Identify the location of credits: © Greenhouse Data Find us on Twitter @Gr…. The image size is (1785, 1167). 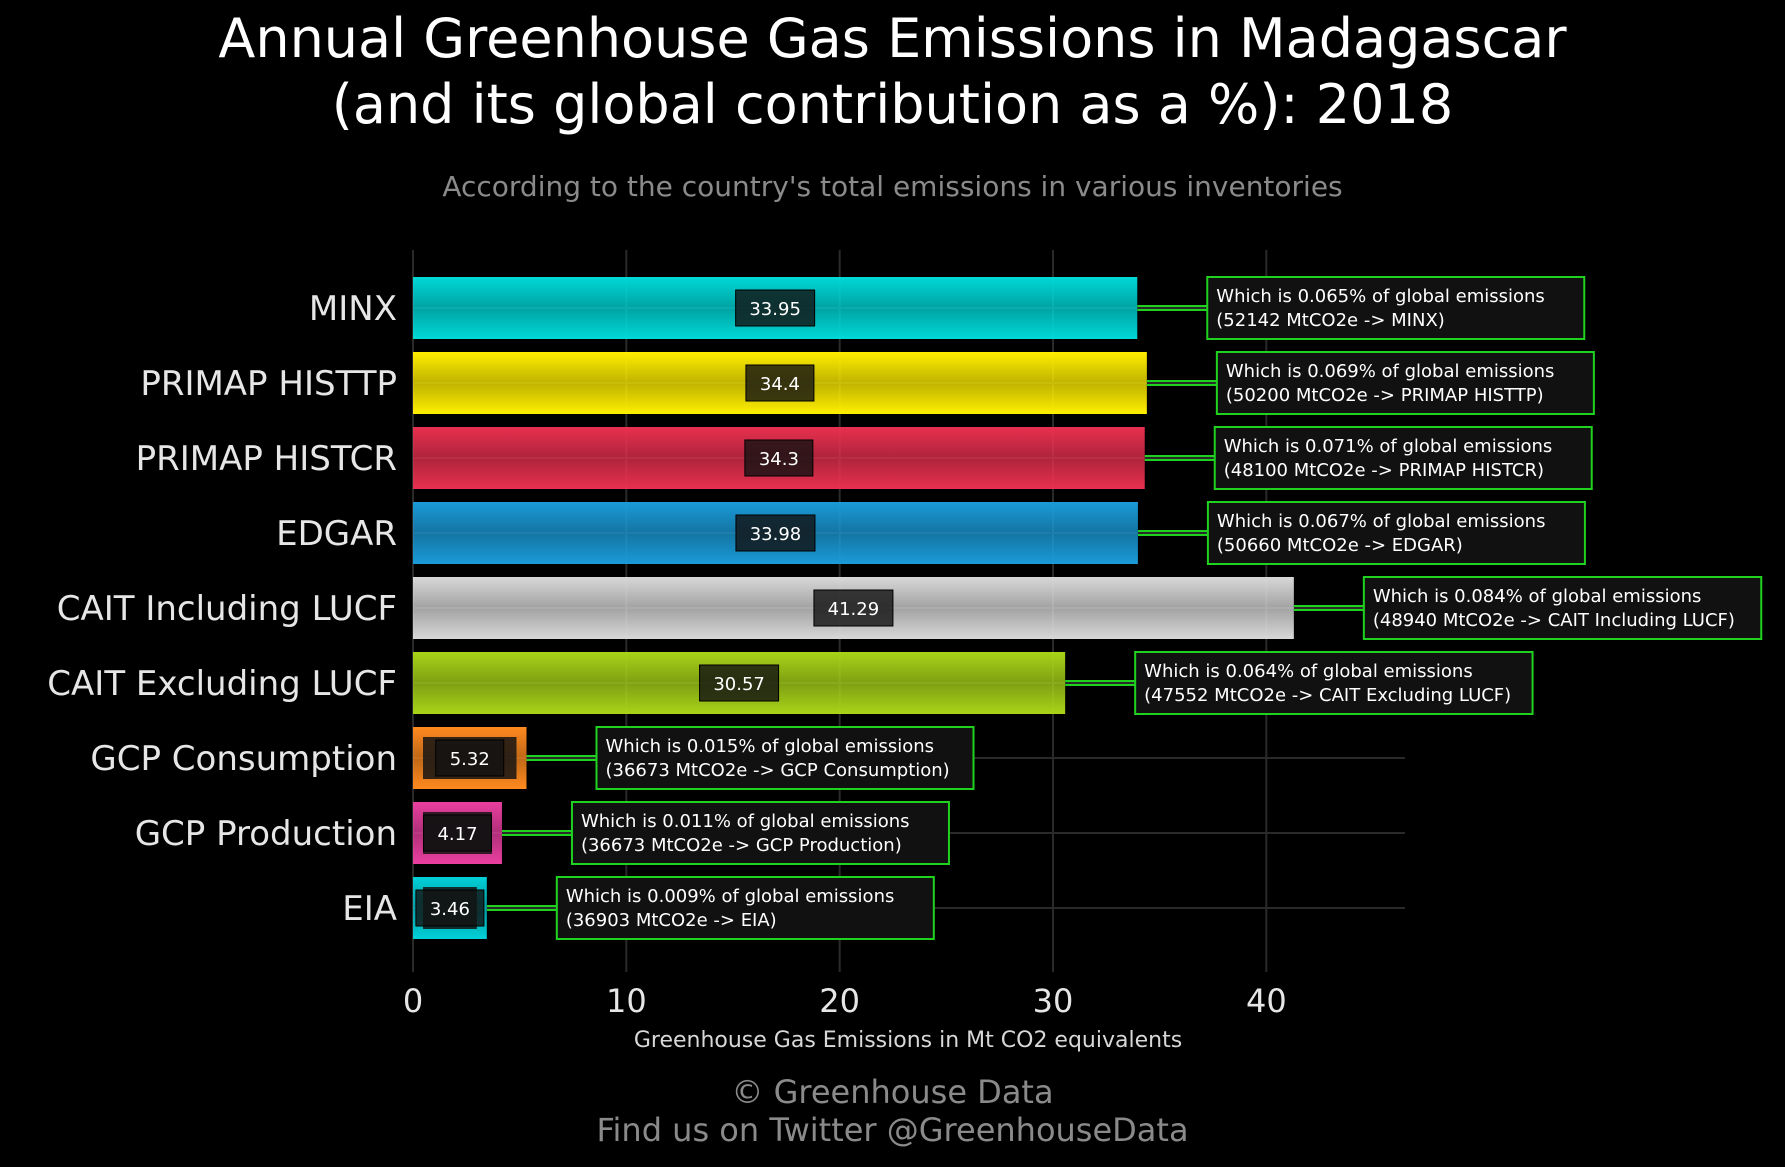
(892, 1111).